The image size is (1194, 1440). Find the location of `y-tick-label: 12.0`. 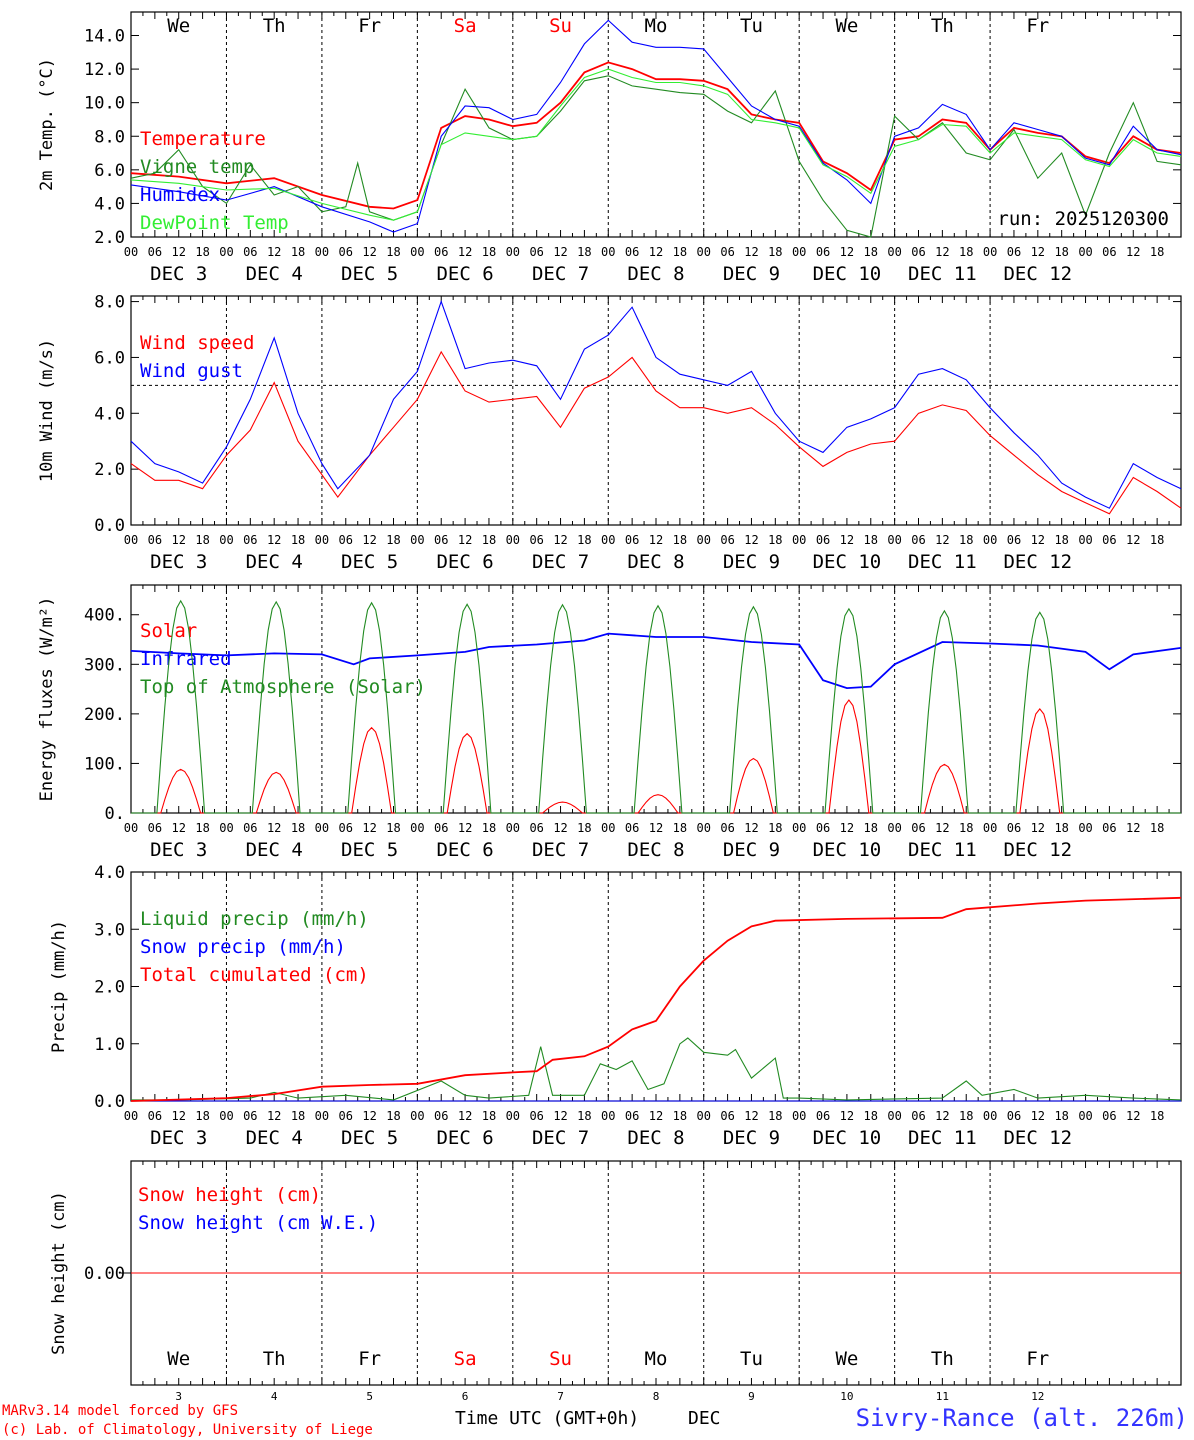

y-tick-label: 12.0 is located at coordinates (104, 70).